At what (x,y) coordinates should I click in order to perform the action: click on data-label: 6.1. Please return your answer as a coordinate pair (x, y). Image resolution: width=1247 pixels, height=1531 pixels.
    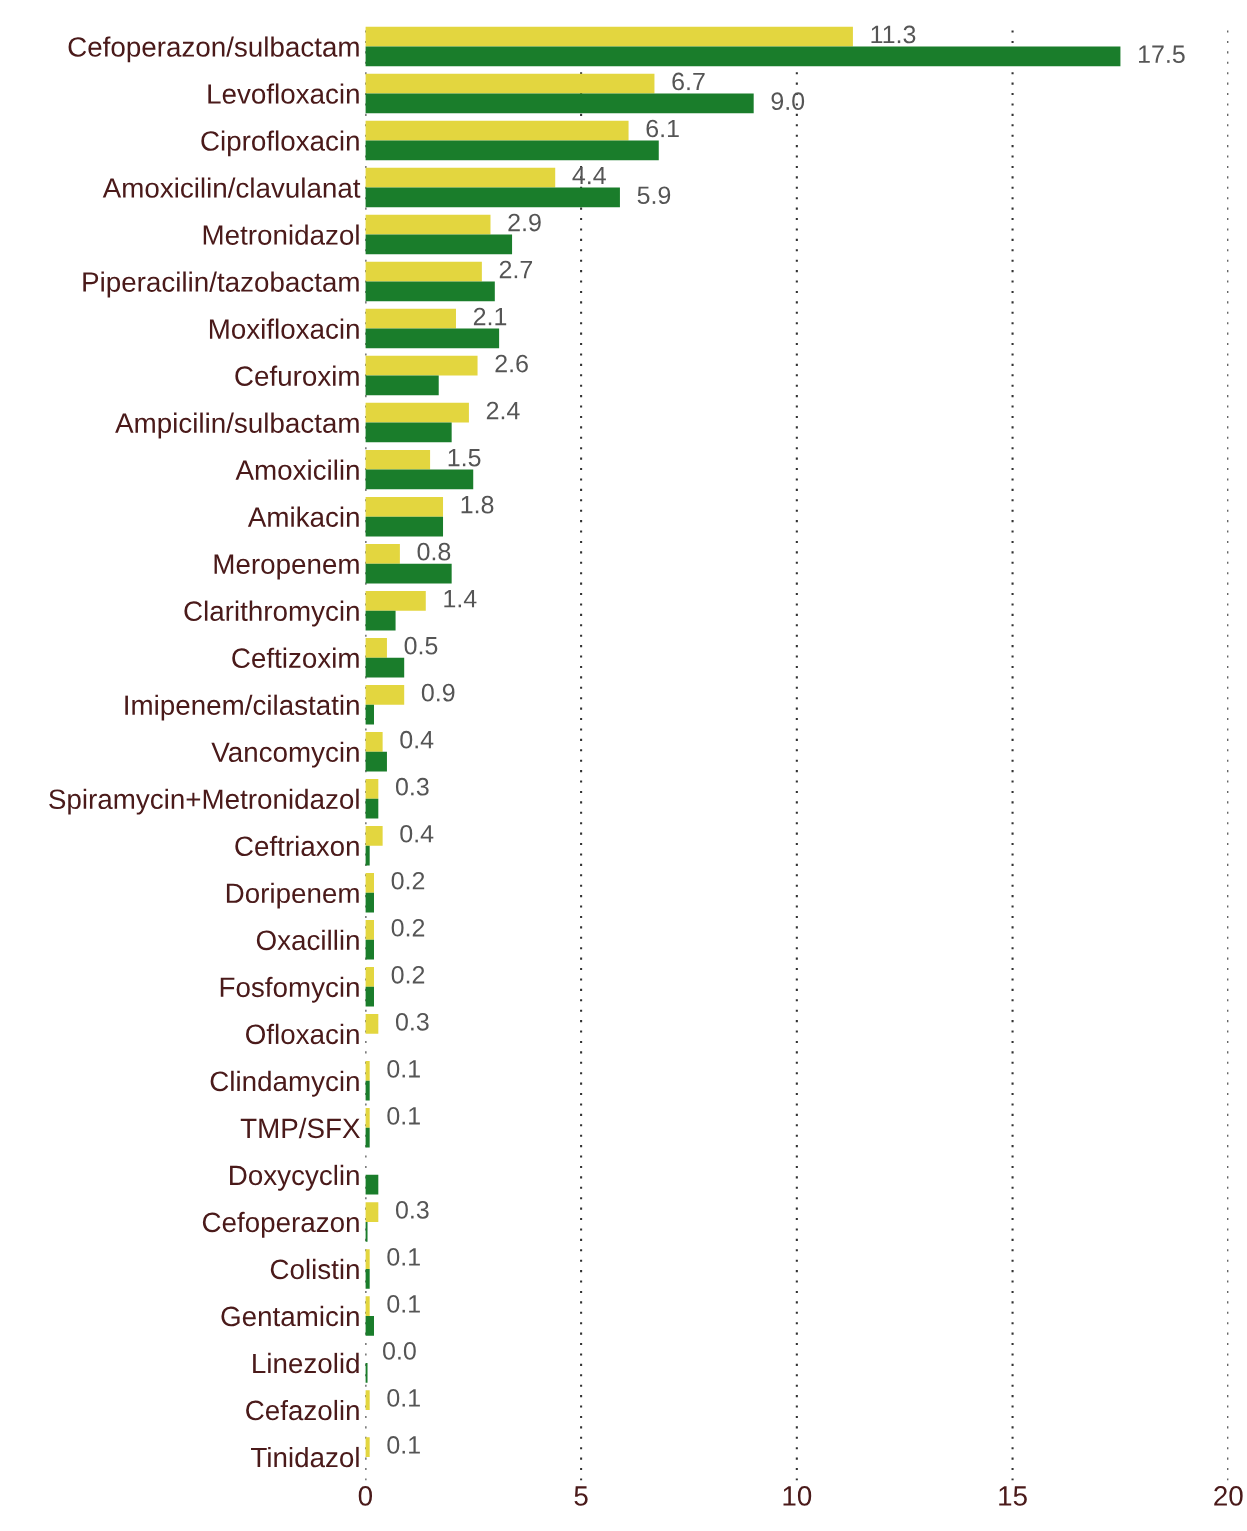
    Looking at the image, I should click on (662, 128).